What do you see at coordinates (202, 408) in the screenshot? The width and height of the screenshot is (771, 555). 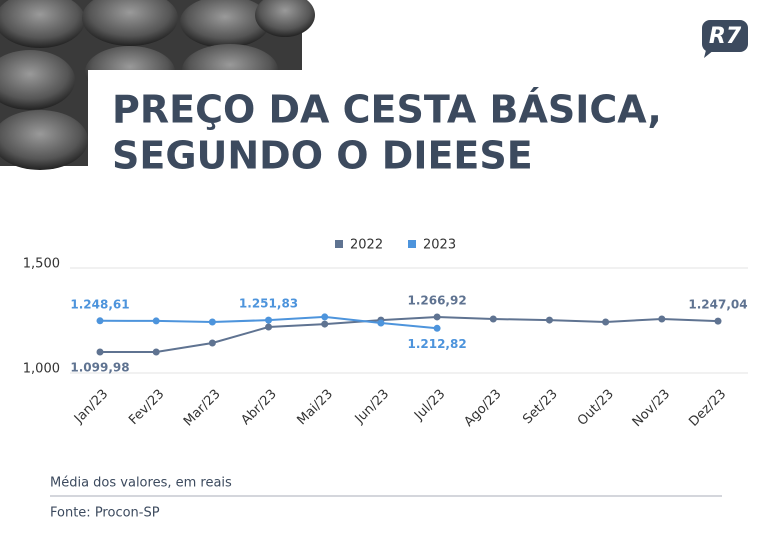 I see `x-tick-label: Mar/23` at bounding box center [202, 408].